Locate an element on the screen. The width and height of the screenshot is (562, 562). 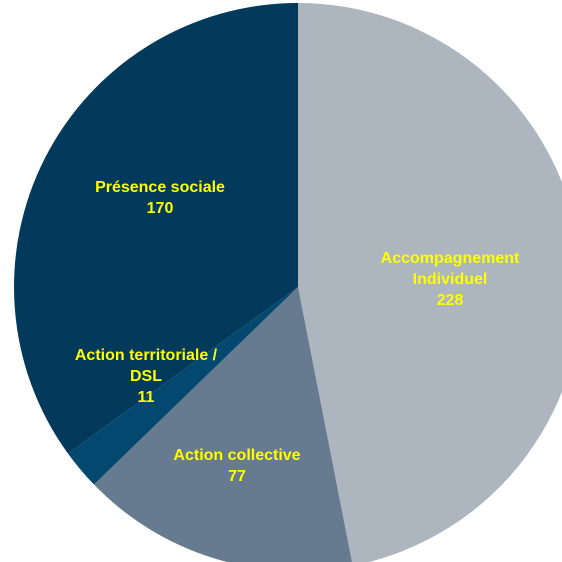
slice-value: 228 is located at coordinates (450, 300).